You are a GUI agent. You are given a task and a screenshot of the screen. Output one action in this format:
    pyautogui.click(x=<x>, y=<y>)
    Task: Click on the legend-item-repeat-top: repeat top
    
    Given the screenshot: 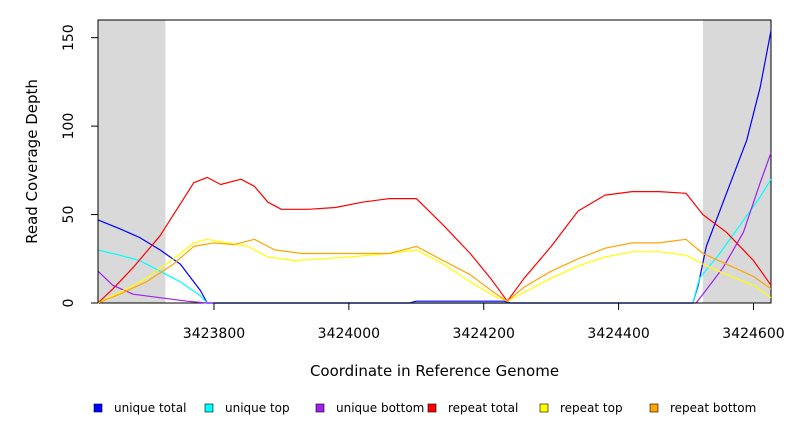 What is the action you would take?
    pyautogui.click(x=581, y=408)
    